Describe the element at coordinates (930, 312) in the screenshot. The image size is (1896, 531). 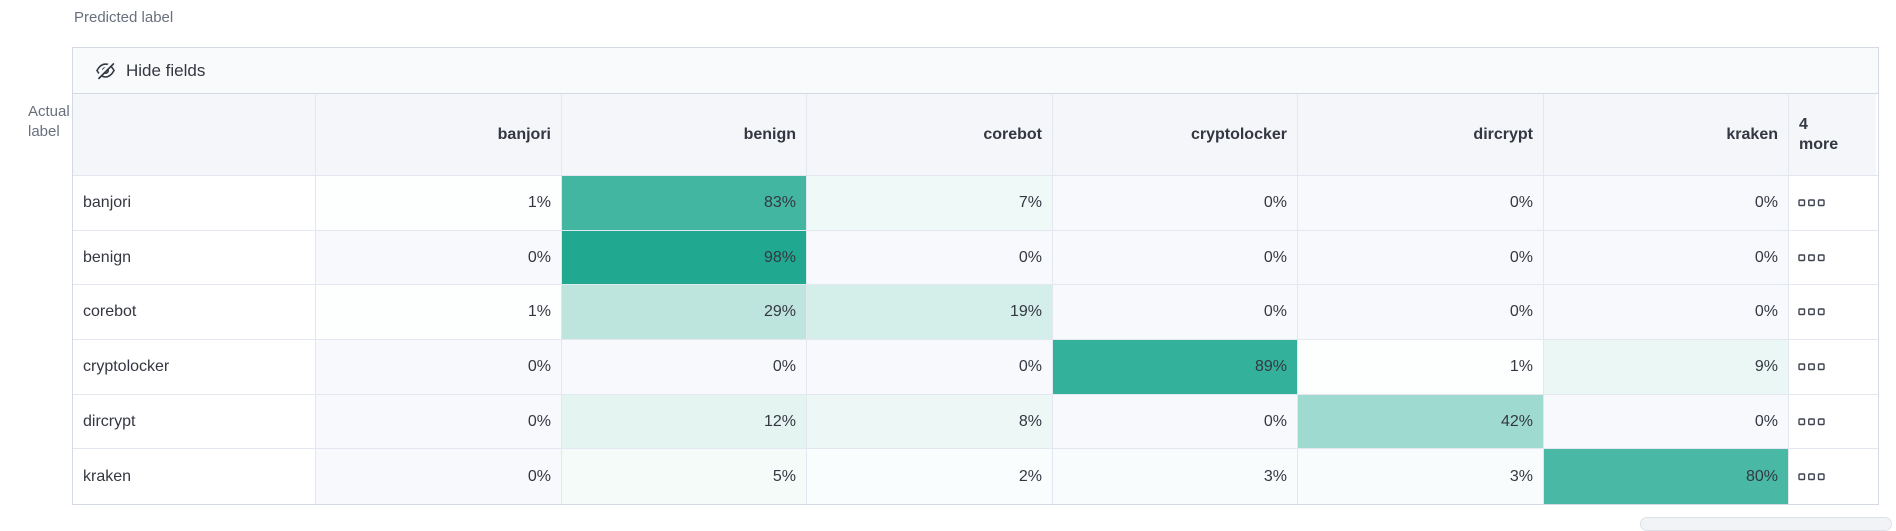
I see `matrix-cell: 19%` at that location.